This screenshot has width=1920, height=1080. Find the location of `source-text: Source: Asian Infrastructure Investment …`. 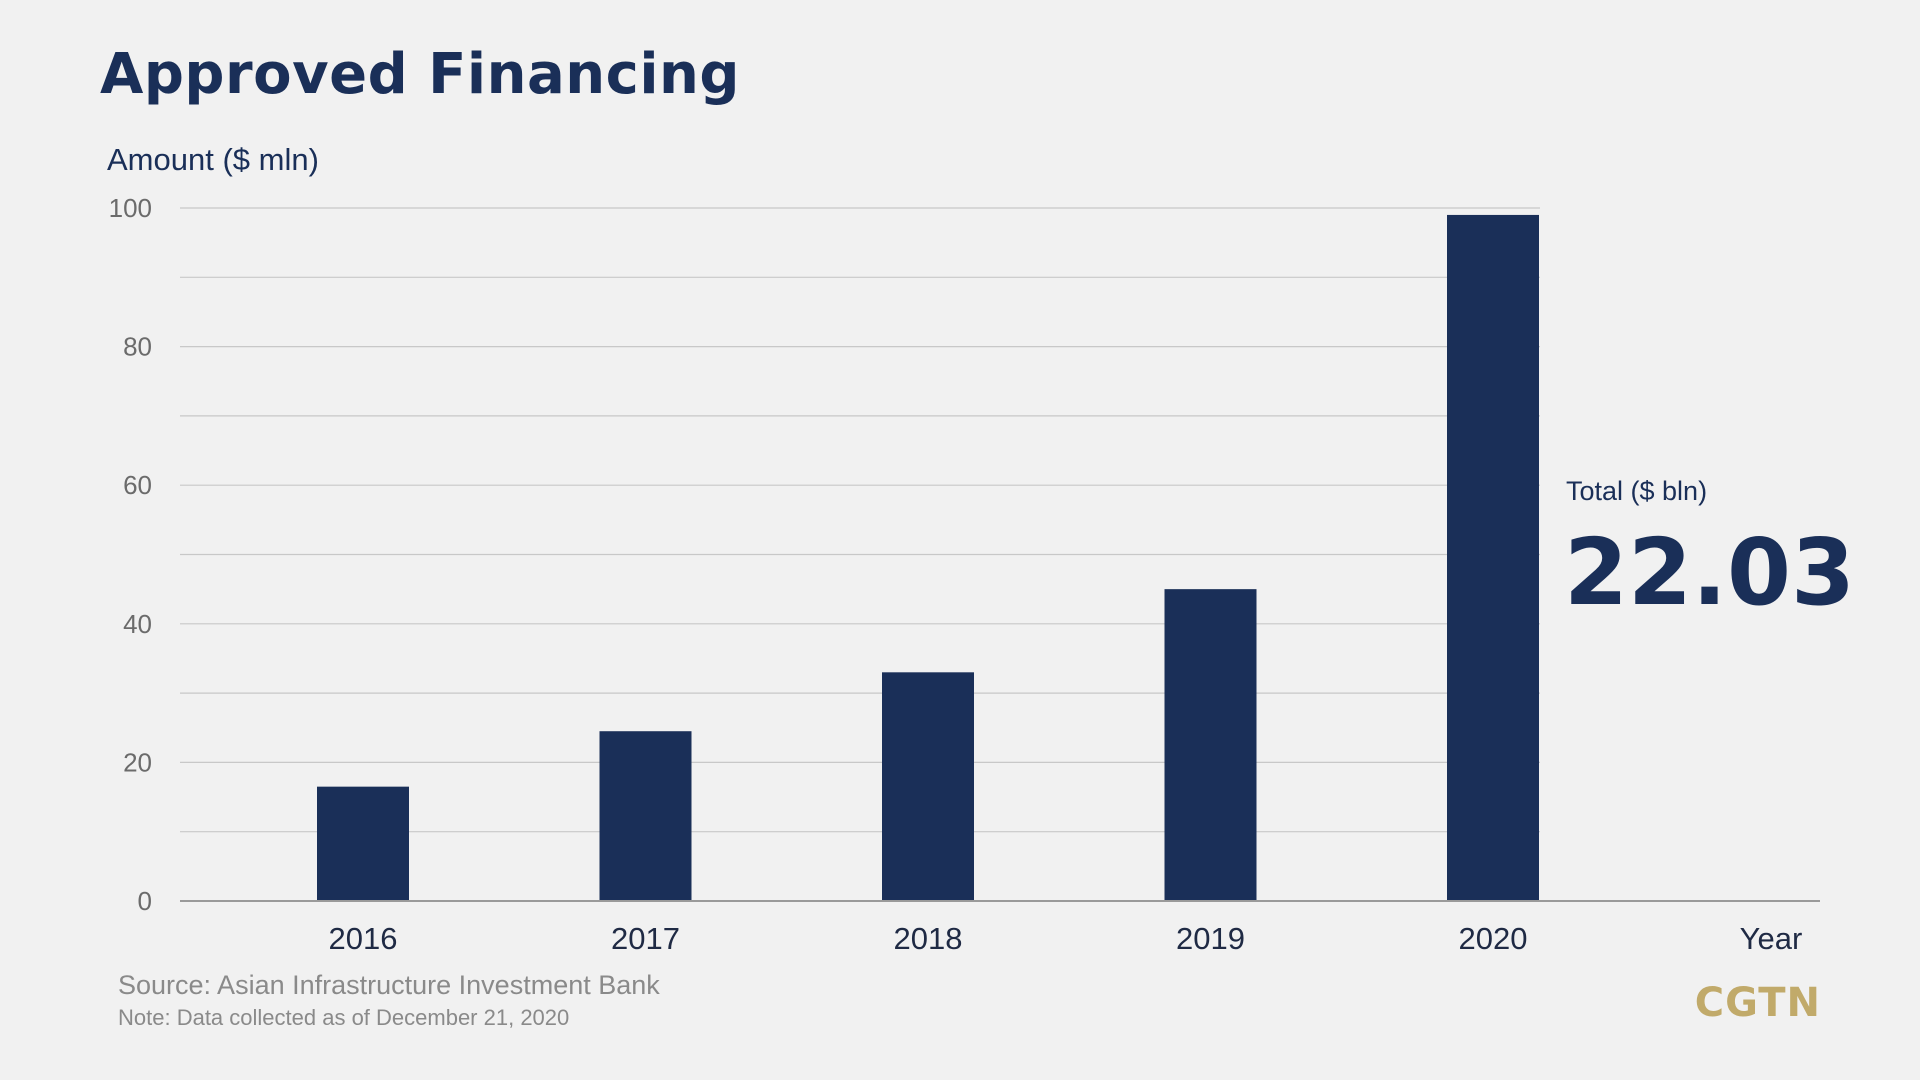

source-text: Source: Asian Infrastructure Investment … is located at coordinates (389, 985).